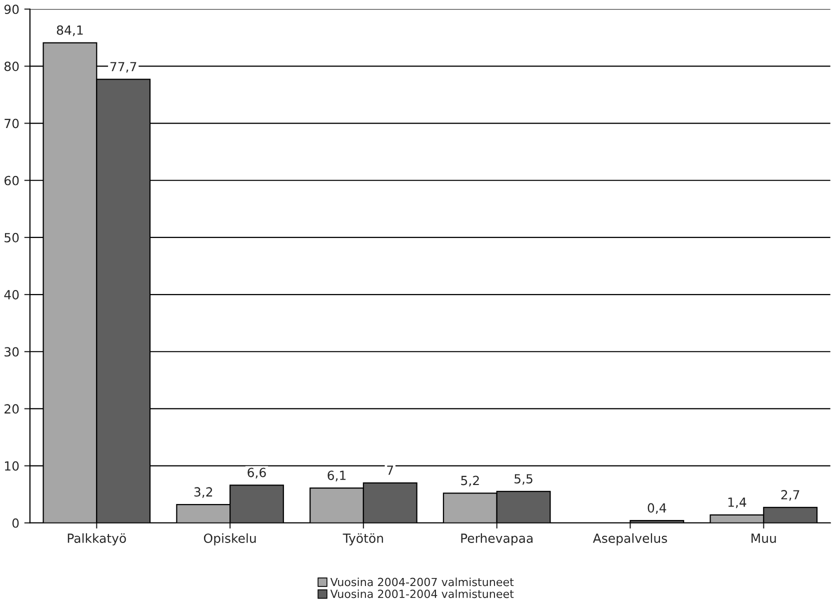  I want to click on data-label: 77,7, so click(123, 67).